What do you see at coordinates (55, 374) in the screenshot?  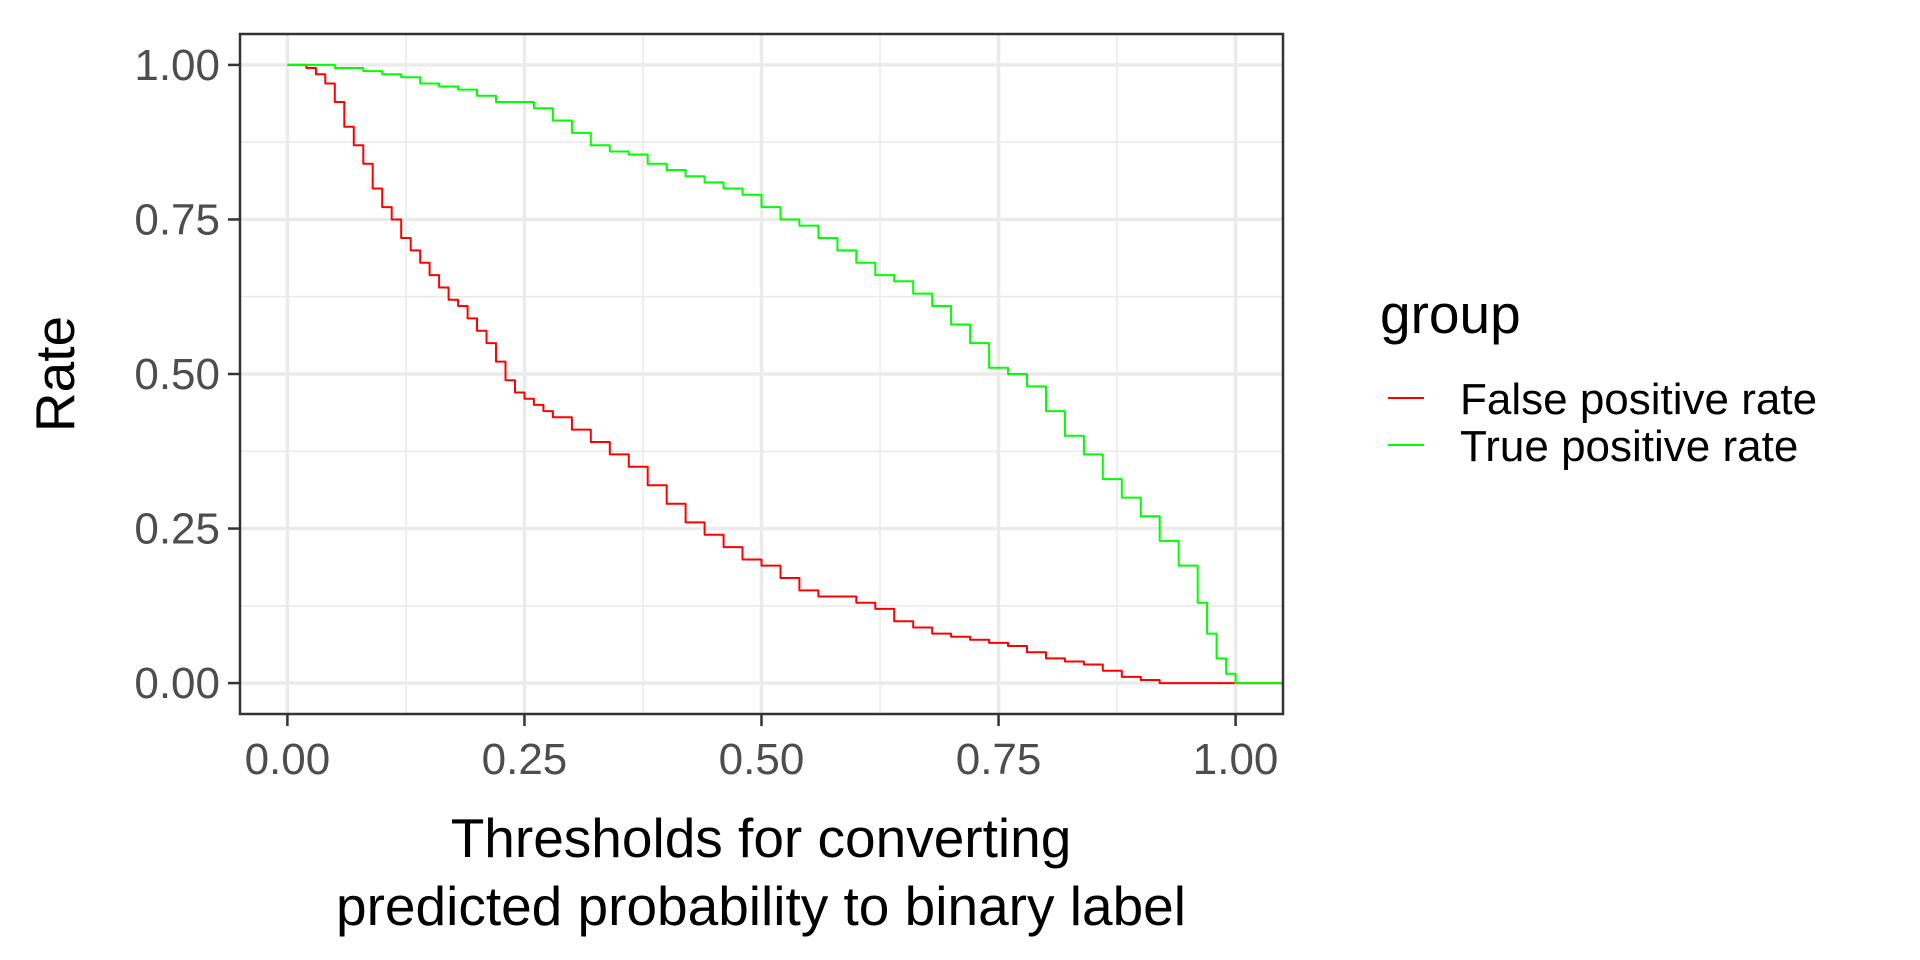 I see `y-axis-title: Rate` at bounding box center [55, 374].